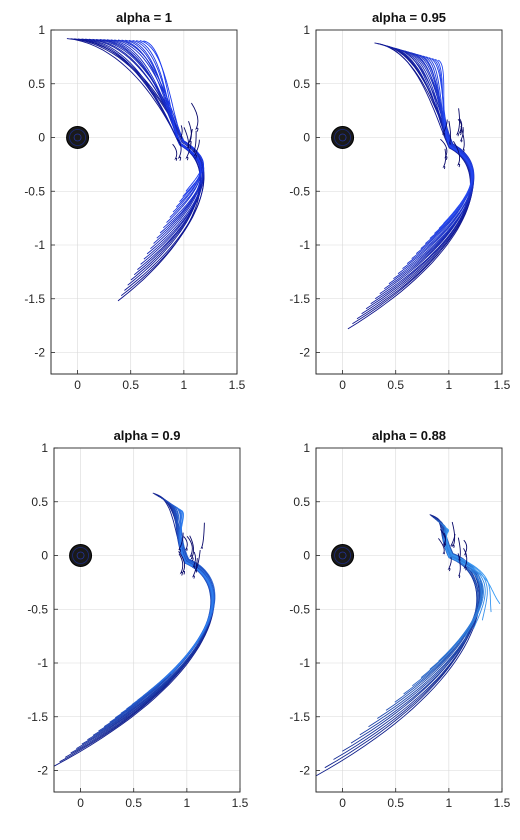 This screenshot has height=840, width=520. Describe the element at coordinates (299, 717) in the screenshot. I see `subplot-4-ytick-label-5: -1.5` at that location.